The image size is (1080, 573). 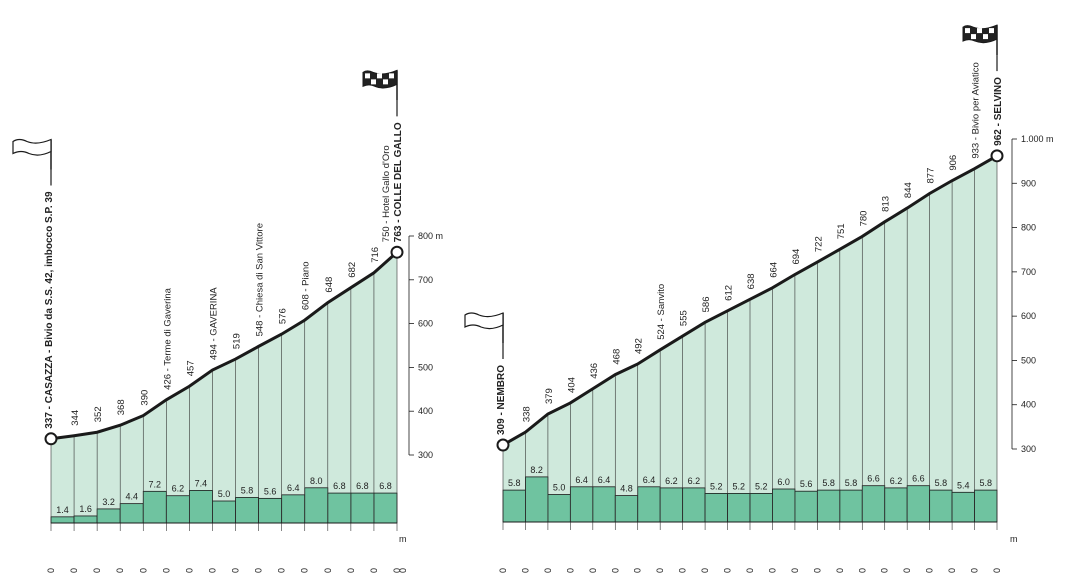 What do you see at coordinates (352, 270) in the screenshot?
I see `elevation-label: 682` at bounding box center [352, 270].